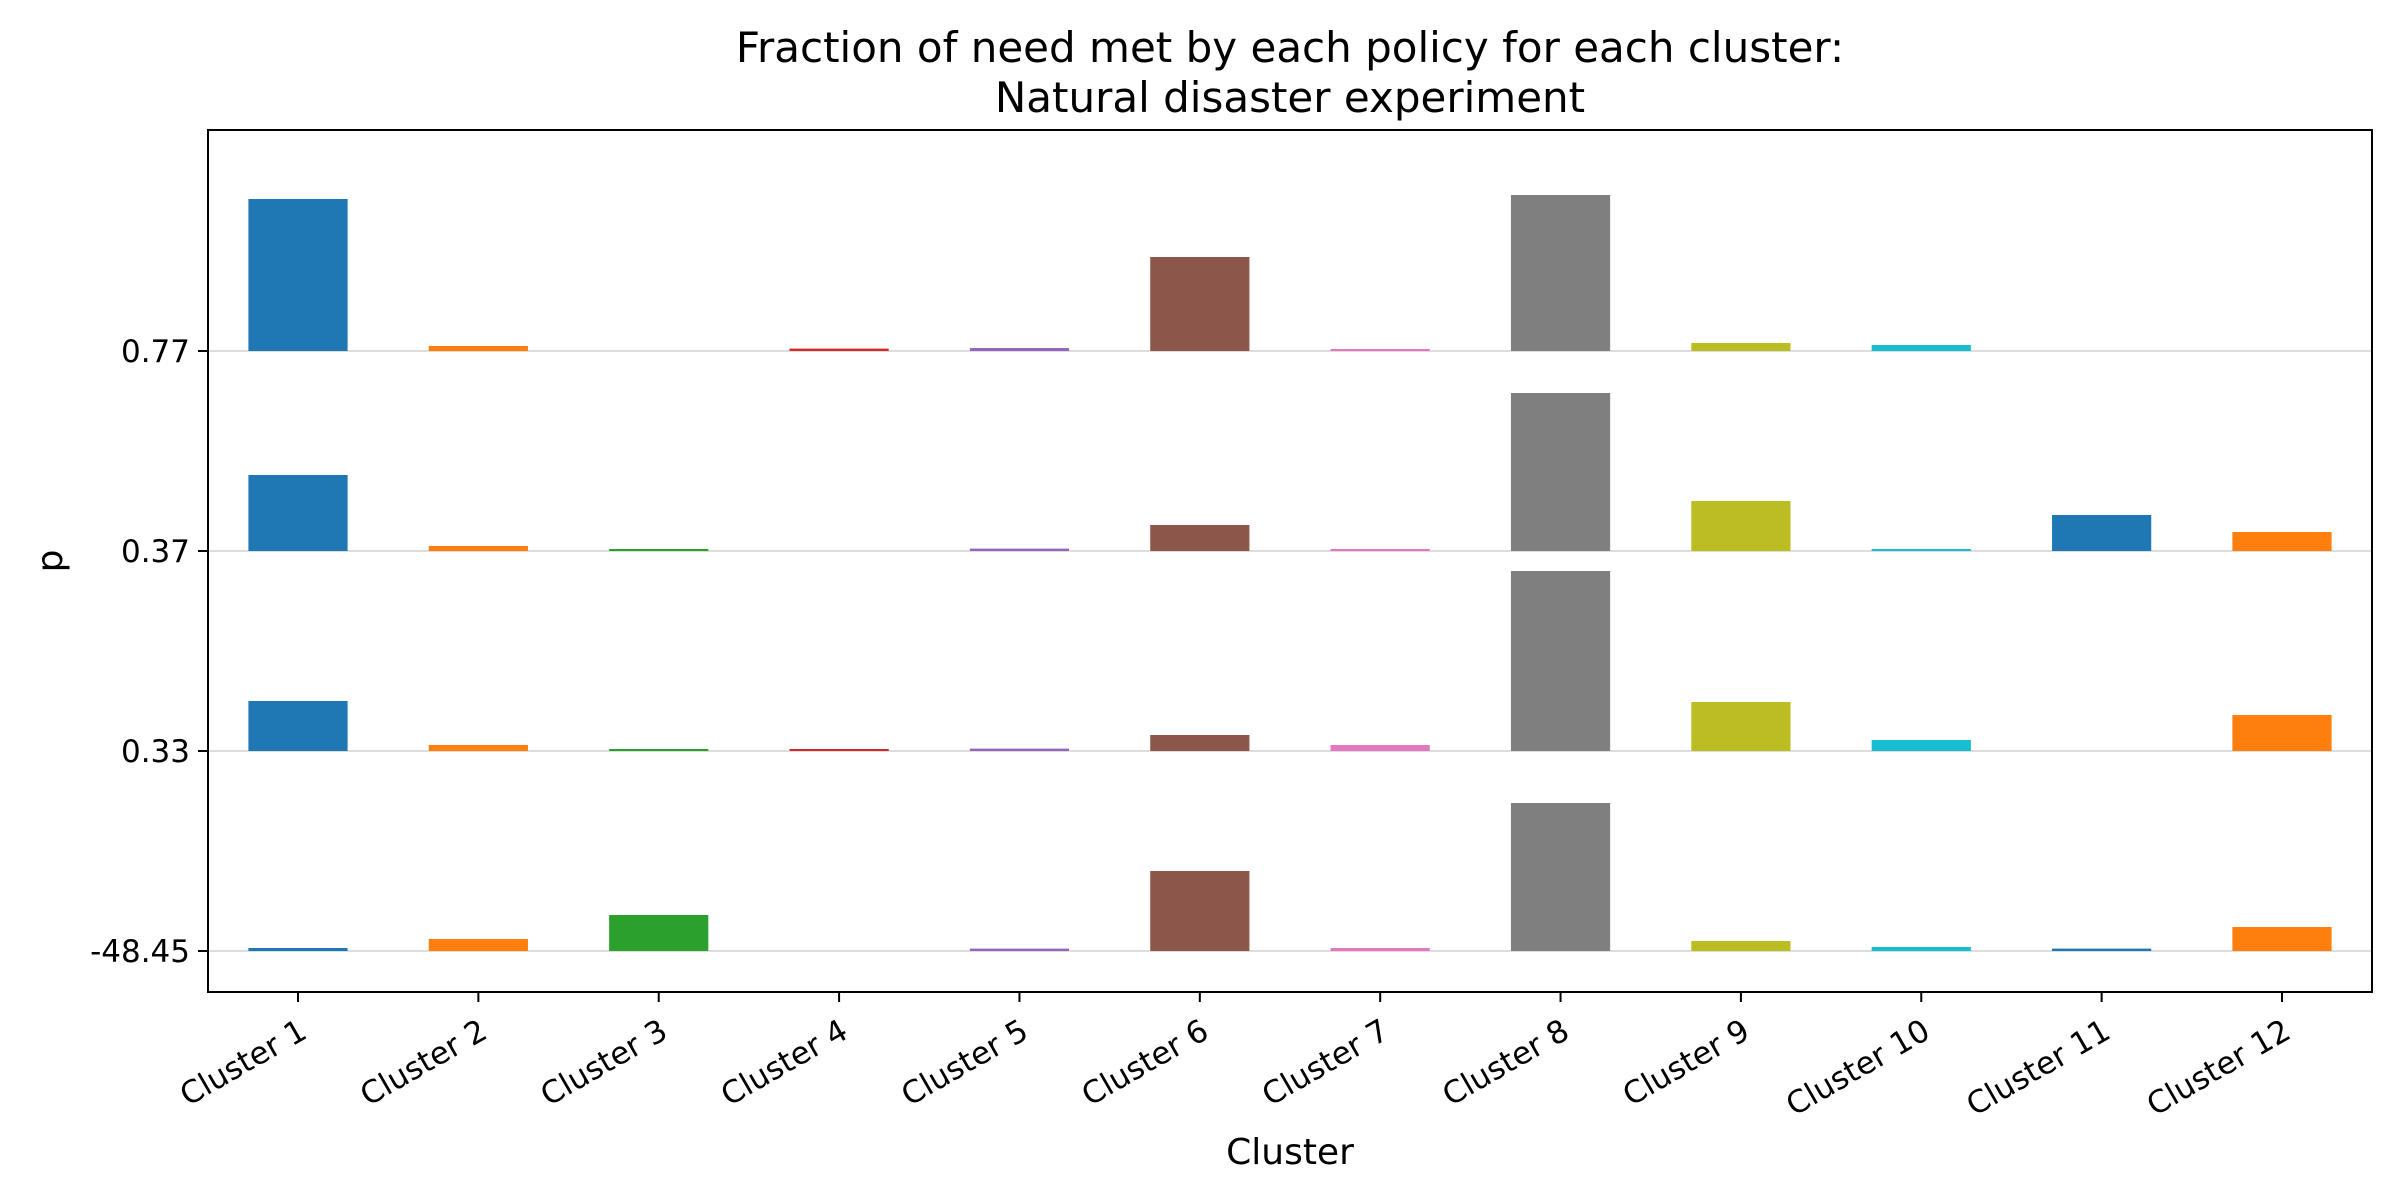 Image resolution: width=2400 pixels, height=1200 pixels. Describe the element at coordinates (1686, 1063) in the screenshot. I see `x-tick-label: Cluster 9` at that location.